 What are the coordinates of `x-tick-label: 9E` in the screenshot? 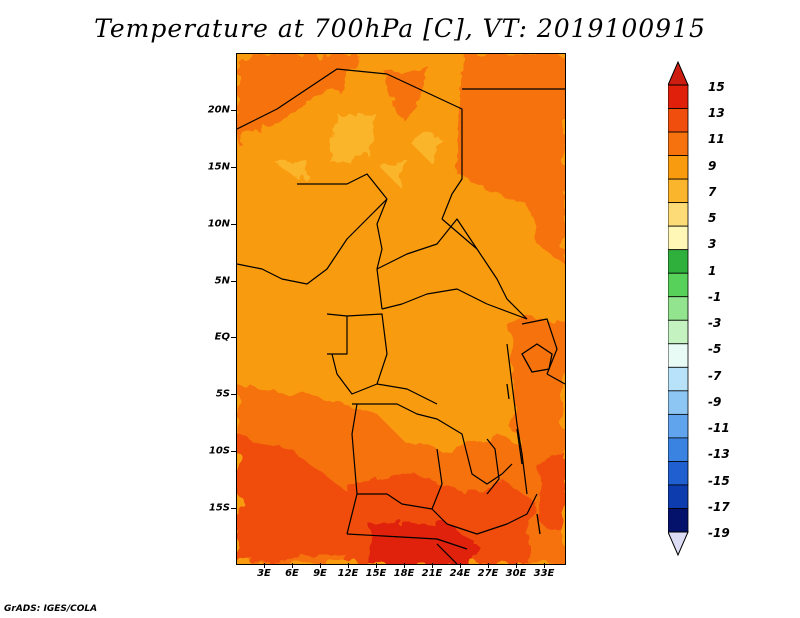 It's located at (320, 573).